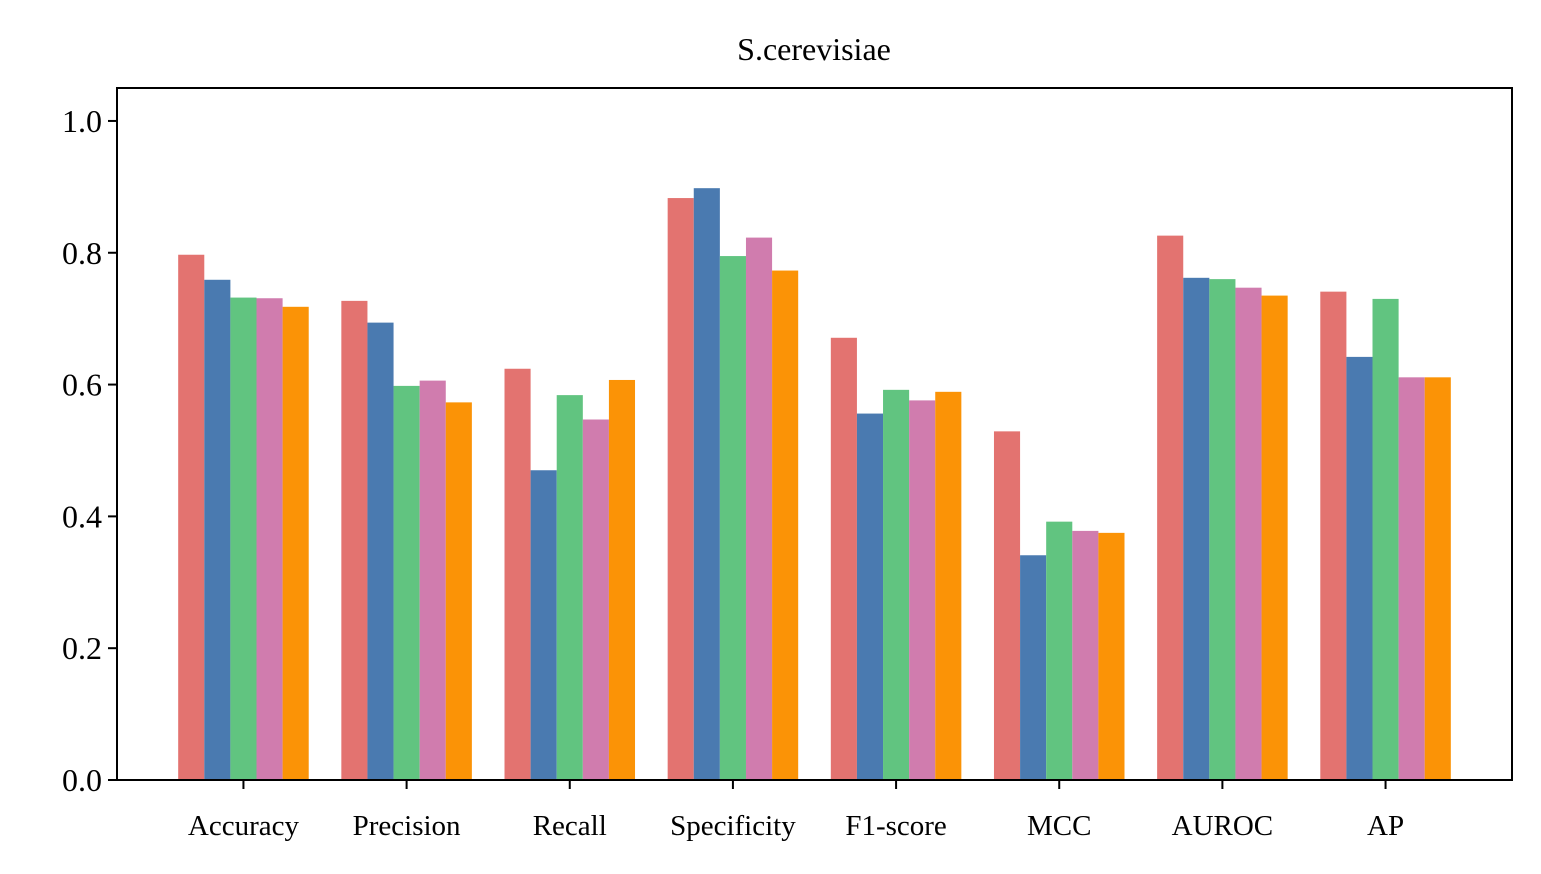  Describe the element at coordinates (570, 826) in the screenshot. I see `x-tick-label: Recall` at that location.